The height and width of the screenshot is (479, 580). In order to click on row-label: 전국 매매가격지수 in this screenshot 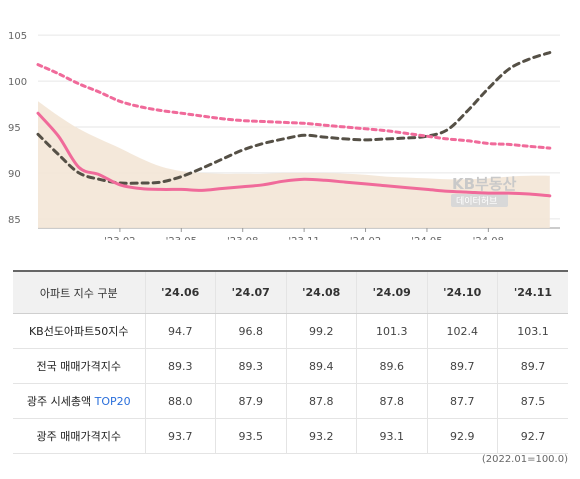, I will do `click(79, 366)`.